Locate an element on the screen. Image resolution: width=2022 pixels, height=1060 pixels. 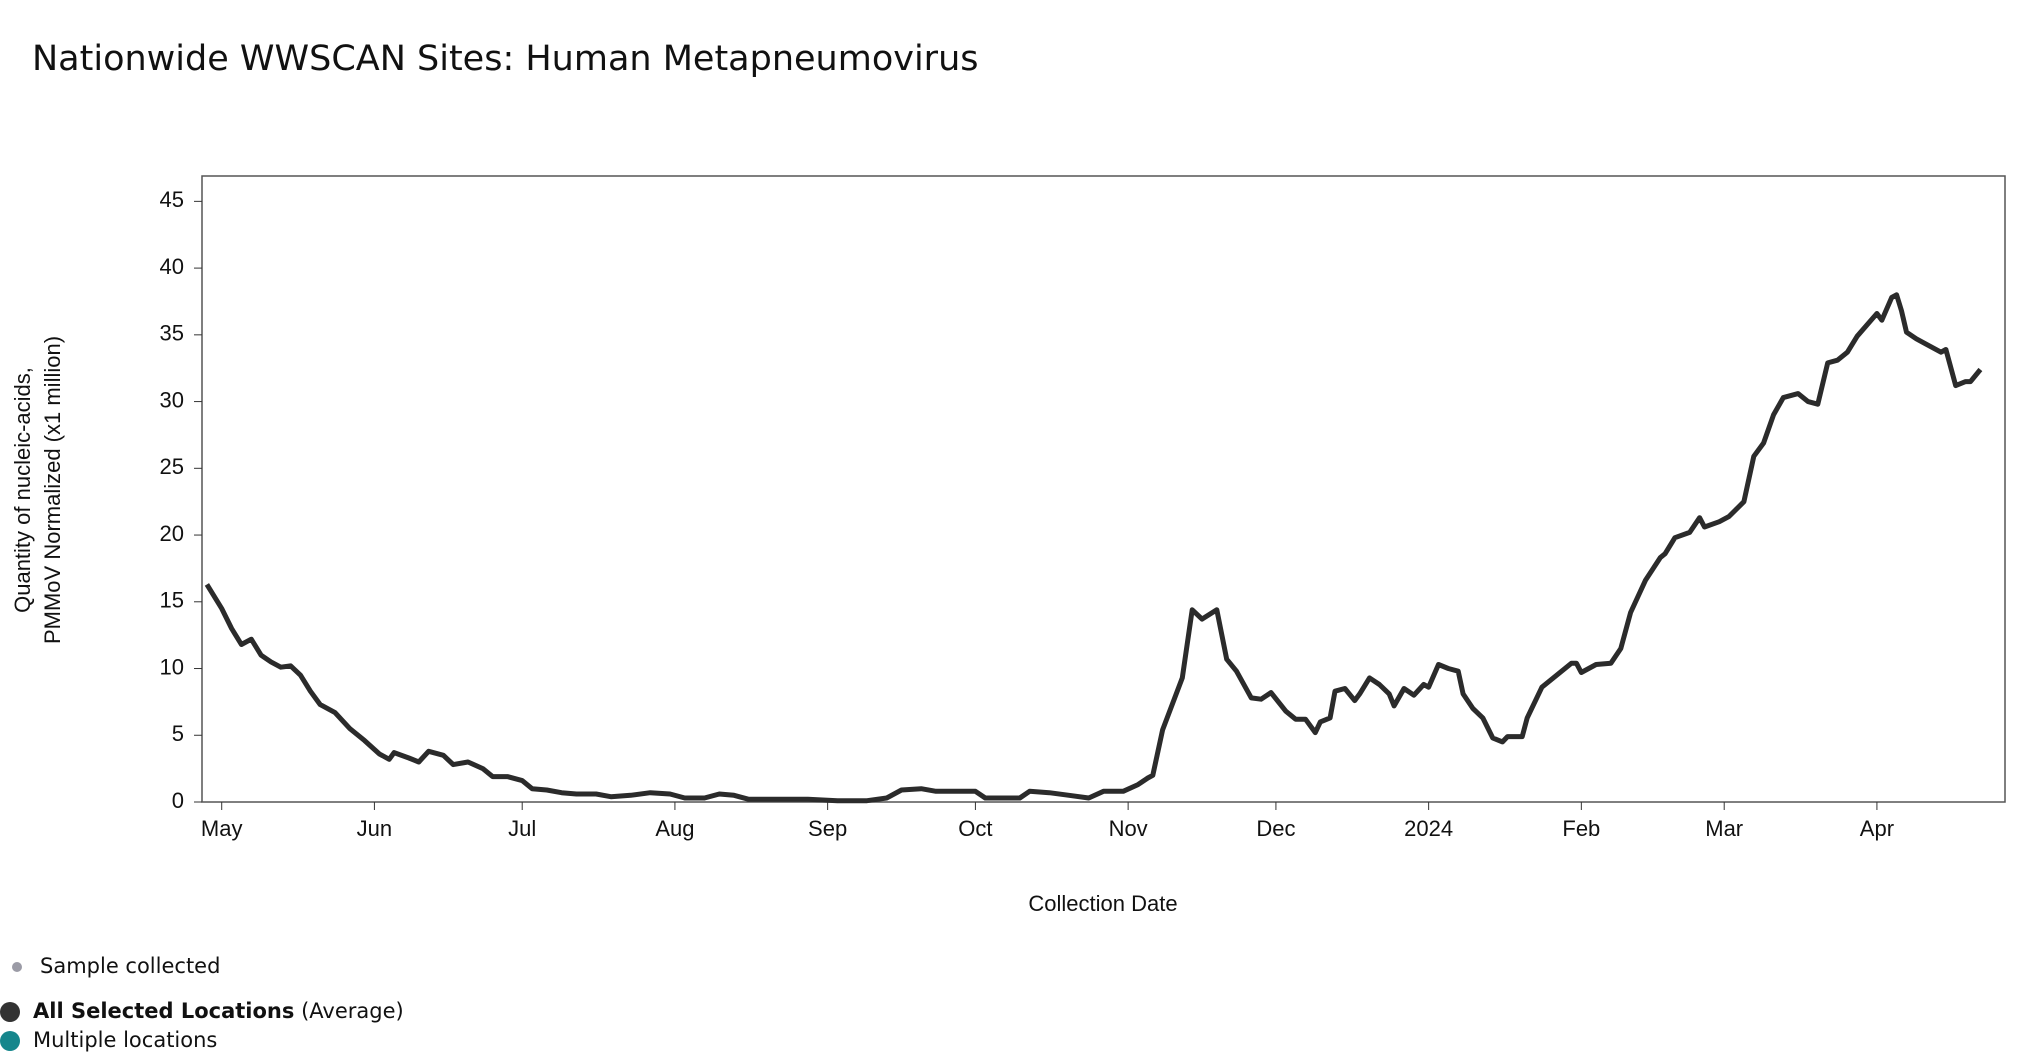
y-axis-label-line: PMMoV Normalized (x1 million) is located at coordinates (52, 490).